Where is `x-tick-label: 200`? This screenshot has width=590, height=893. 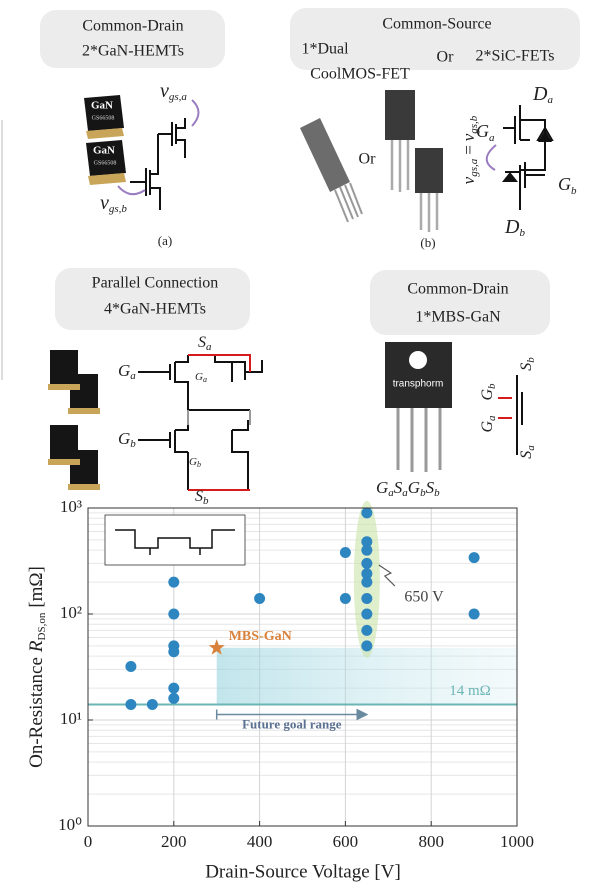
x-tick-label: 200 is located at coordinates (174, 841).